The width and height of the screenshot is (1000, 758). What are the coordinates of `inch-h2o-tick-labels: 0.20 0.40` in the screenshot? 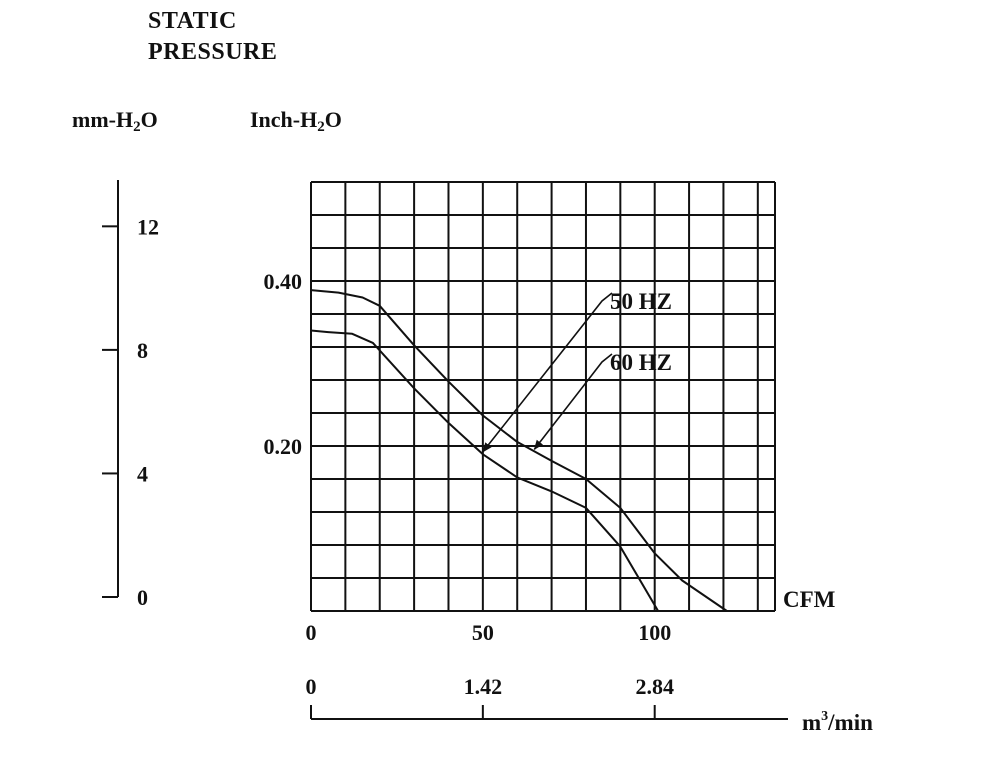 It's located at (283, 364).